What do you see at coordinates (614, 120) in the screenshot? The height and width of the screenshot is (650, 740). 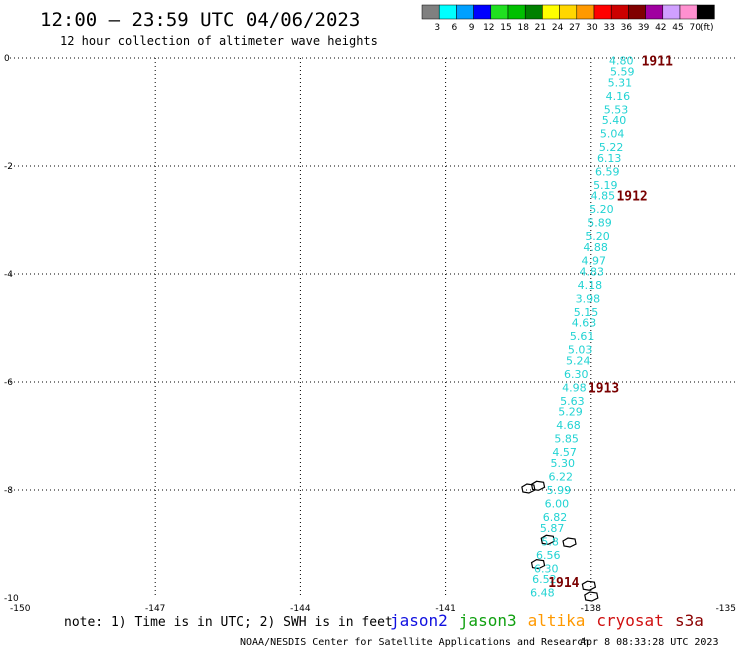 I see `wave-height-value: 5.40` at bounding box center [614, 120].